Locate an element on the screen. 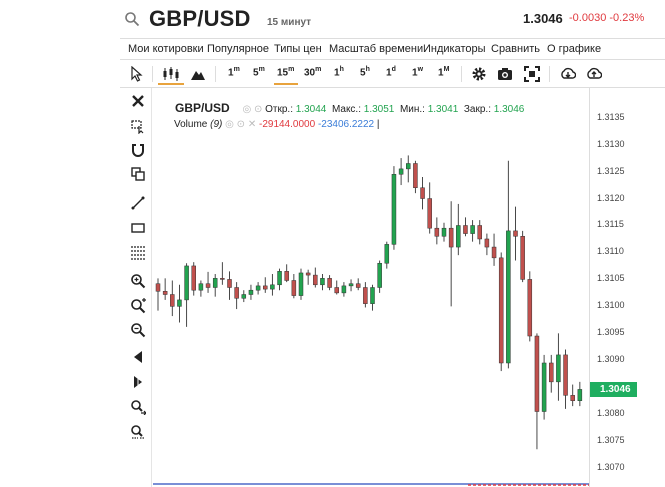  trend-line-icon is located at coordinates (138, 203).